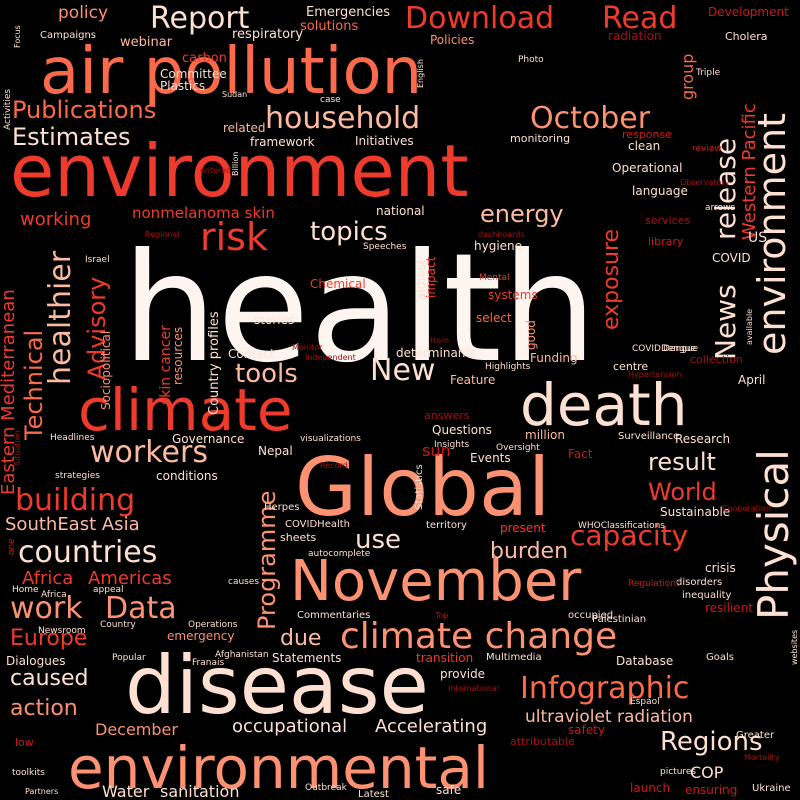  I want to click on cloud-word: New, so click(402, 370).